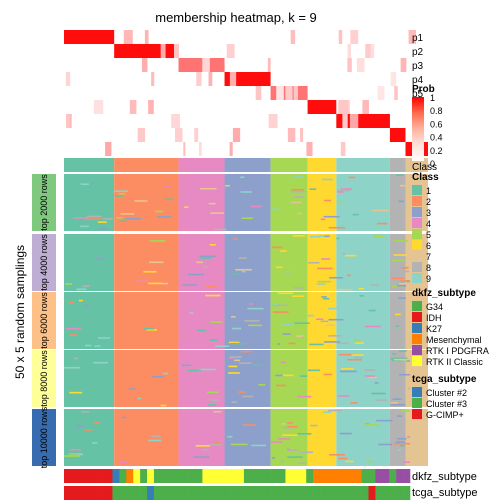 This screenshot has height=504, width=504. I want to click on class-legend-item: 4, so click(428, 224).